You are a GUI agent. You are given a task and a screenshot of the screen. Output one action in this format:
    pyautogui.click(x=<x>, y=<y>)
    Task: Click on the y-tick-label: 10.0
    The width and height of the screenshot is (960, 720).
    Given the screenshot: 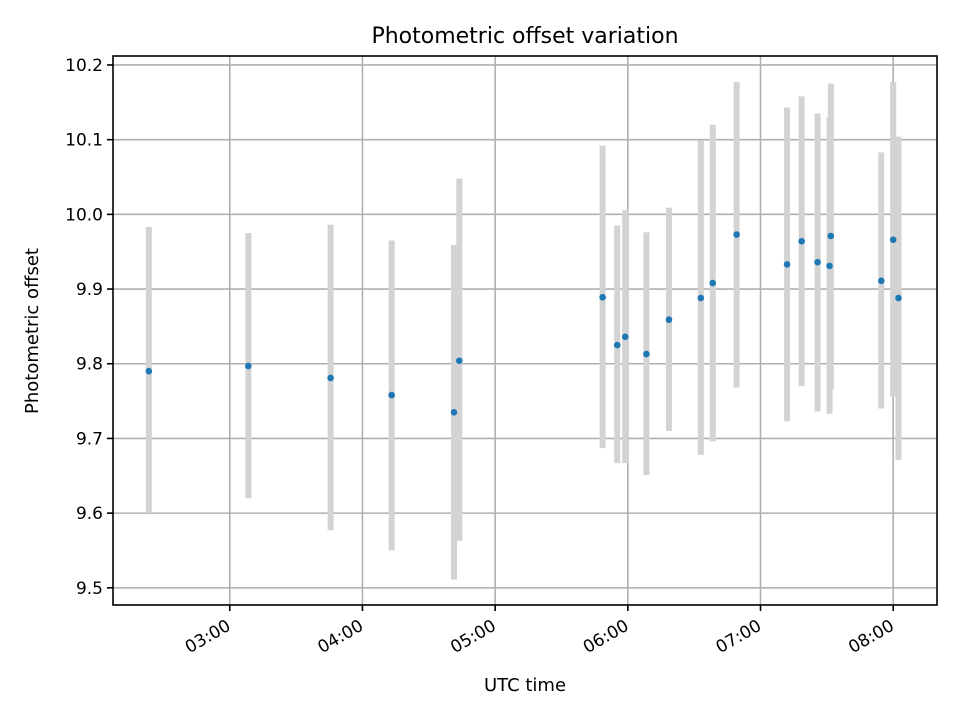 What is the action you would take?
    pyautogui.click(x=84, y=215)
    